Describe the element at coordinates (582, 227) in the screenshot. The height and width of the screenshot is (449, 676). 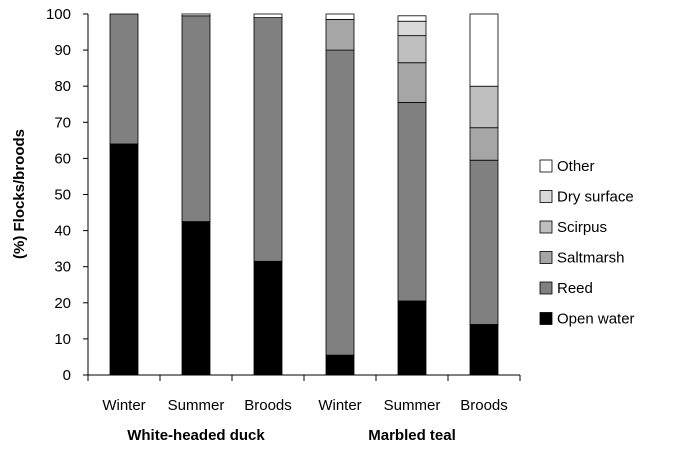
I see `legend-label: Scirpus` at that location.